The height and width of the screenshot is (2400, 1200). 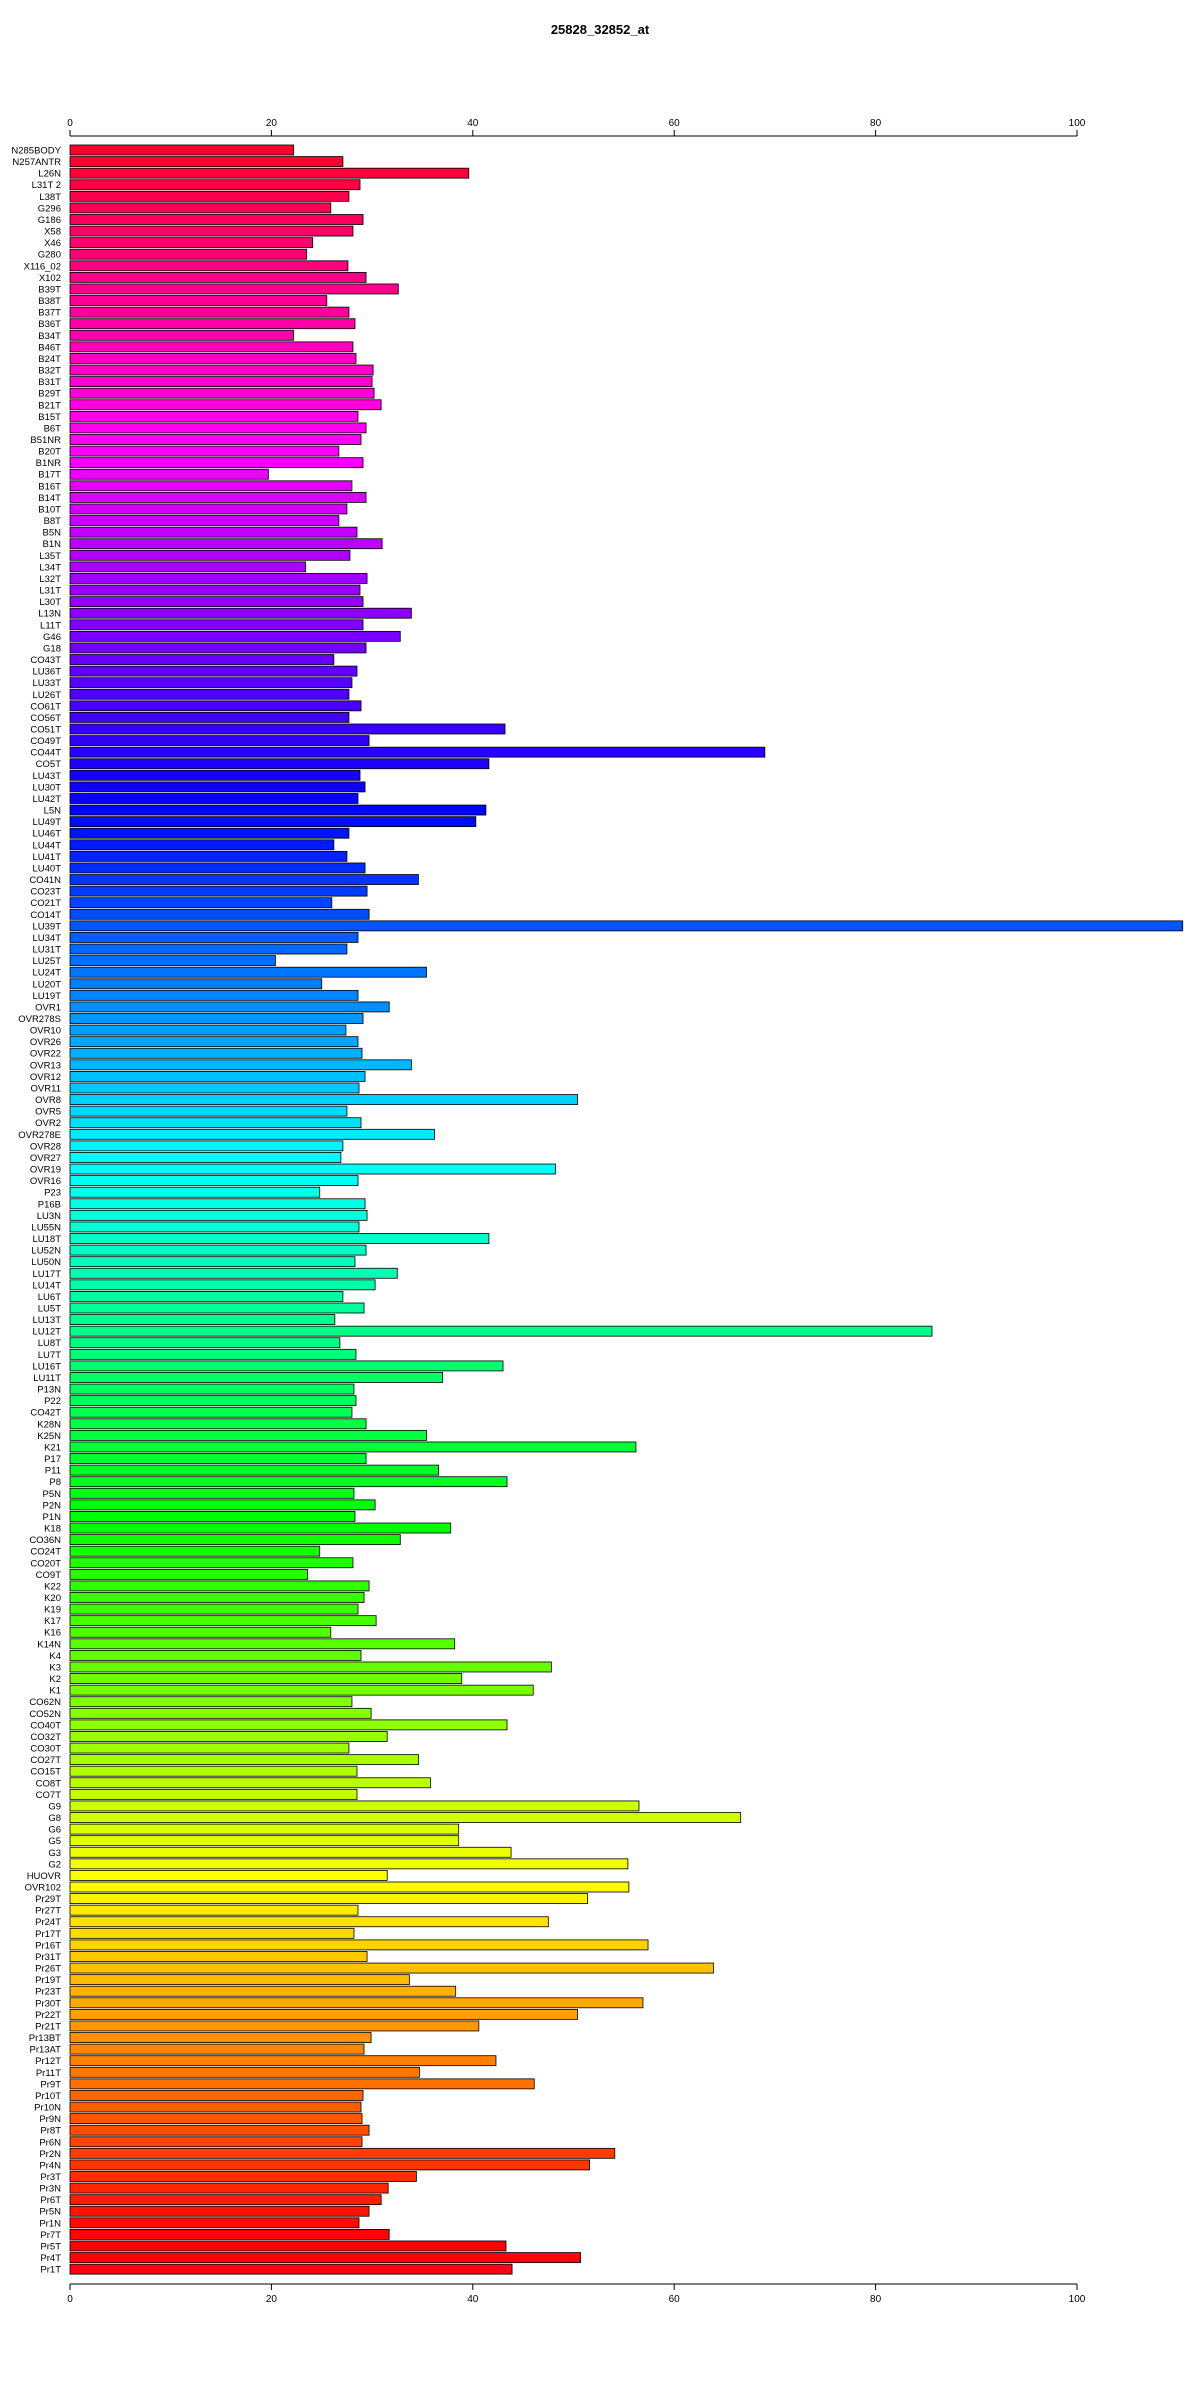 I want to click on category-label: B5N, so click(x=52, y=533).